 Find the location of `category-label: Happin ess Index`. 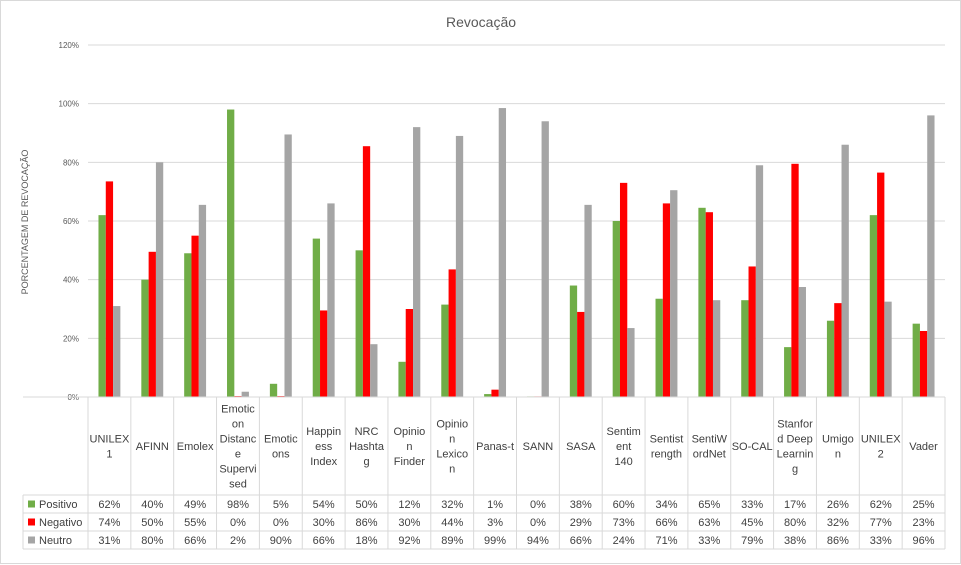

category-label: Happin ess Index is located at coordinates (323, 447).